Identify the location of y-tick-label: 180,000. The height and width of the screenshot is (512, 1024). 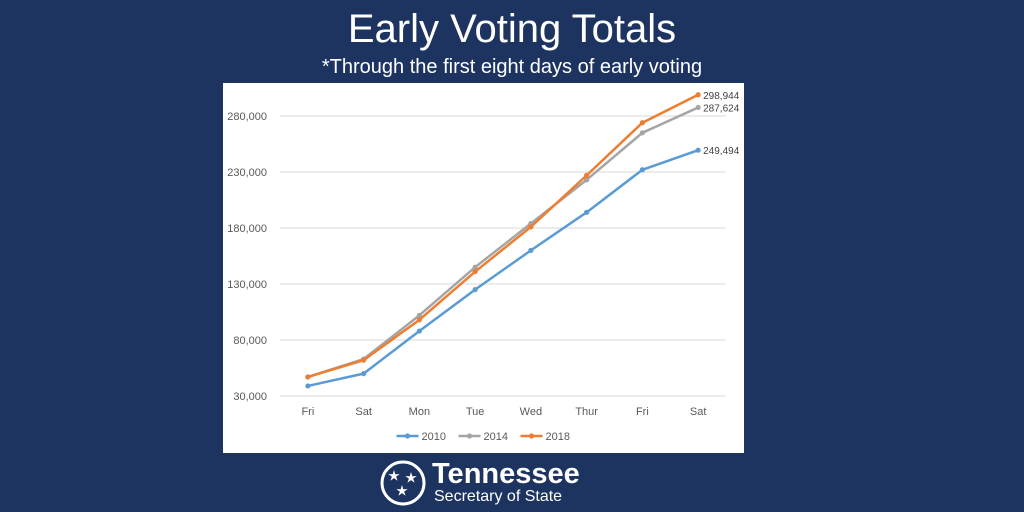
(247, 229).